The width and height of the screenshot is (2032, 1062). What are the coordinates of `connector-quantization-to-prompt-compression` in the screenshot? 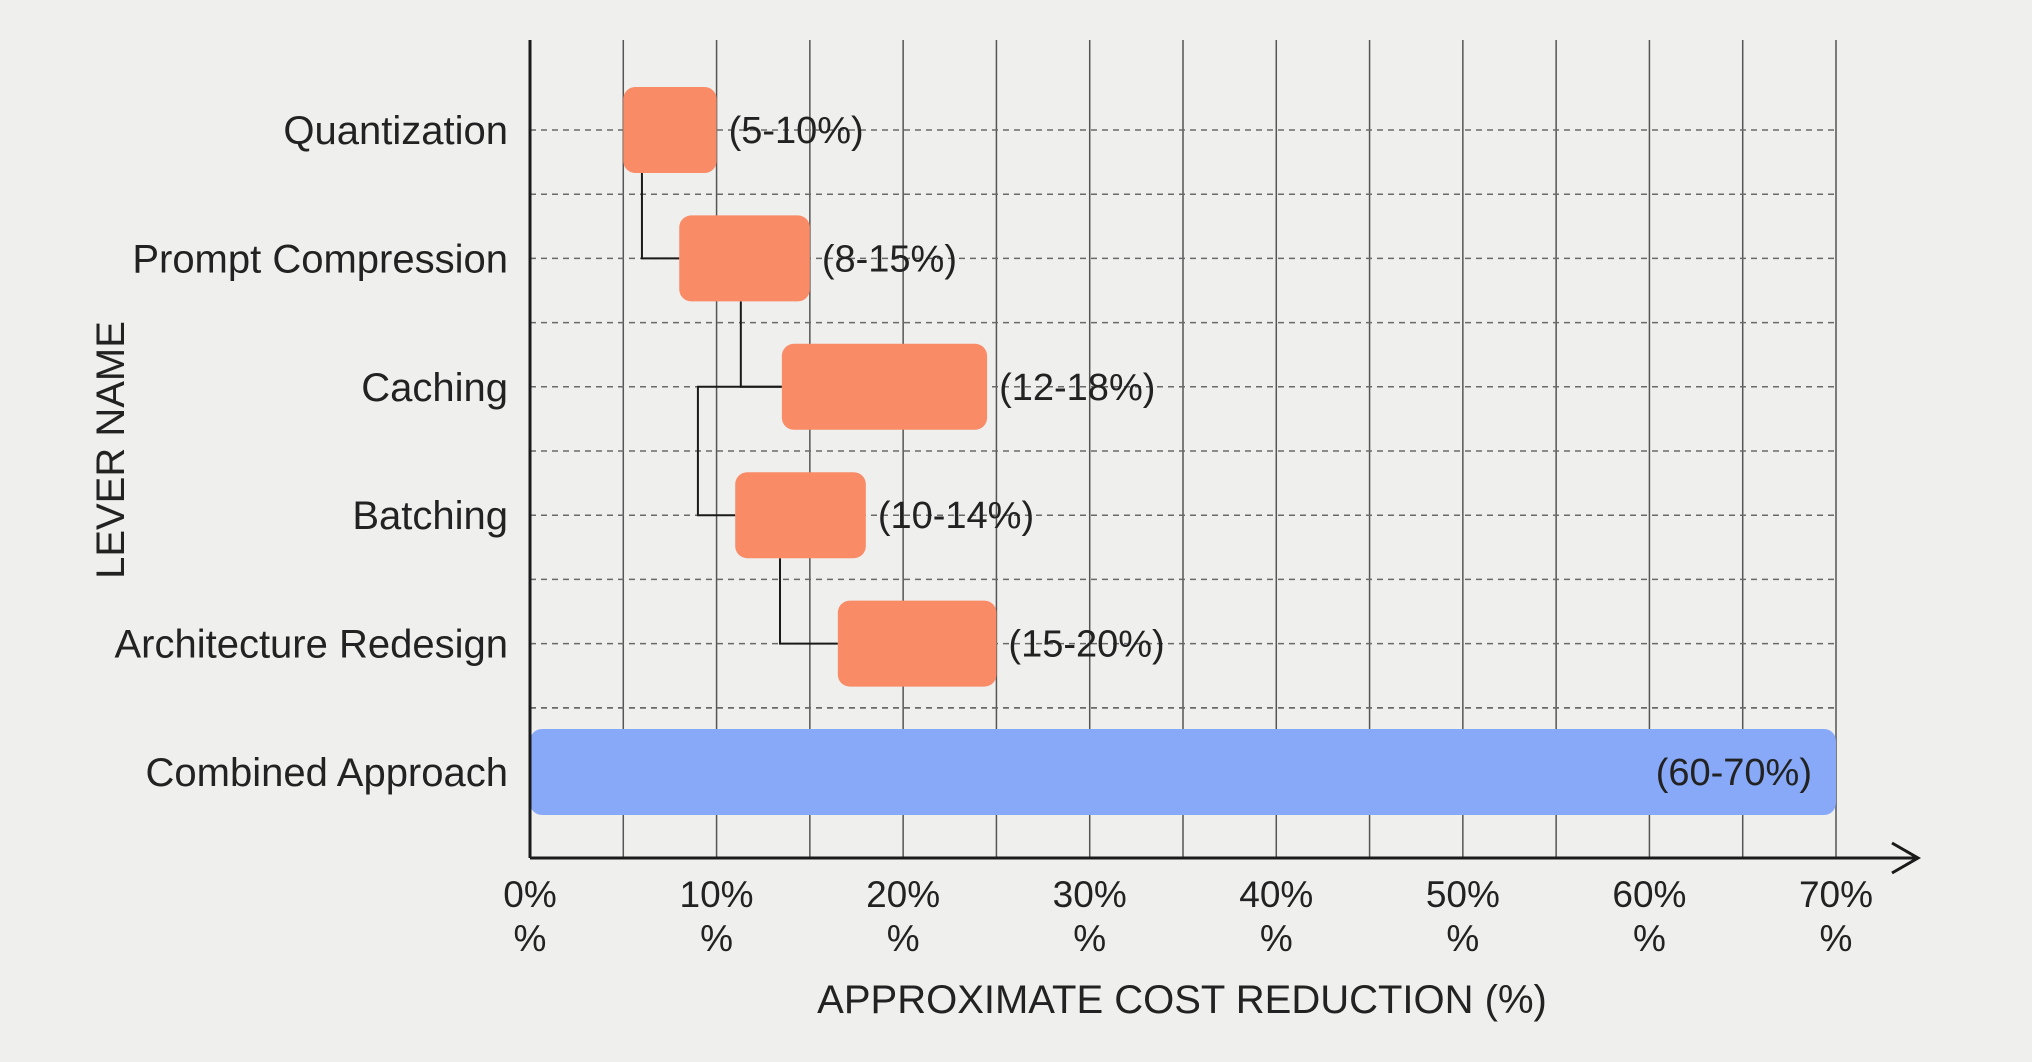 It's located at (660, 216).